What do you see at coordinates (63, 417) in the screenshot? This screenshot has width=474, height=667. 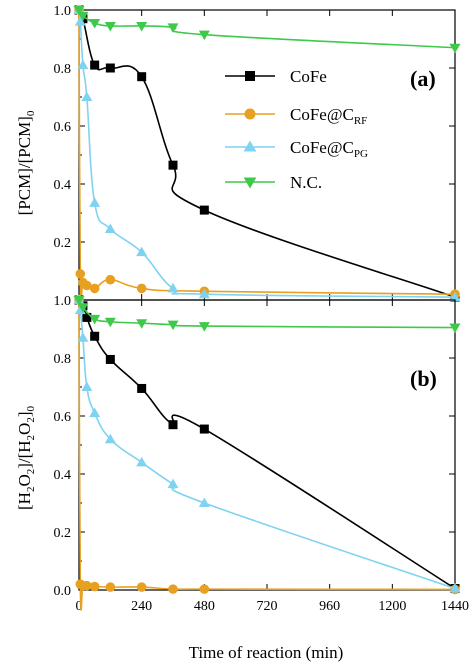 I see `y-tick-label-b: 0.6` at bounding box center [63, 417].